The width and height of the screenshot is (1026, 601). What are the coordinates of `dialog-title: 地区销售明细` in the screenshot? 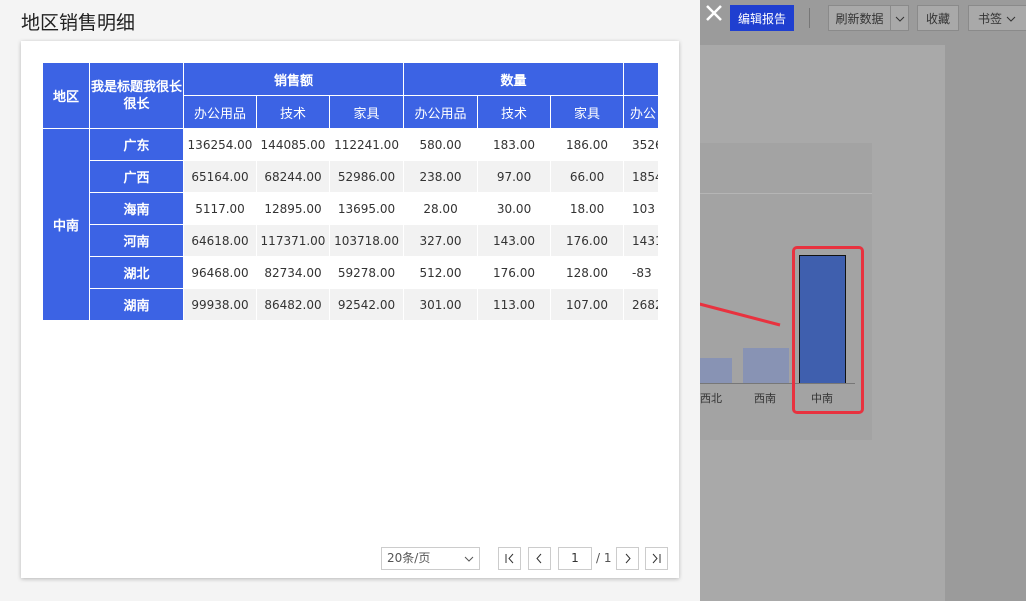 It's located at (78, 23).